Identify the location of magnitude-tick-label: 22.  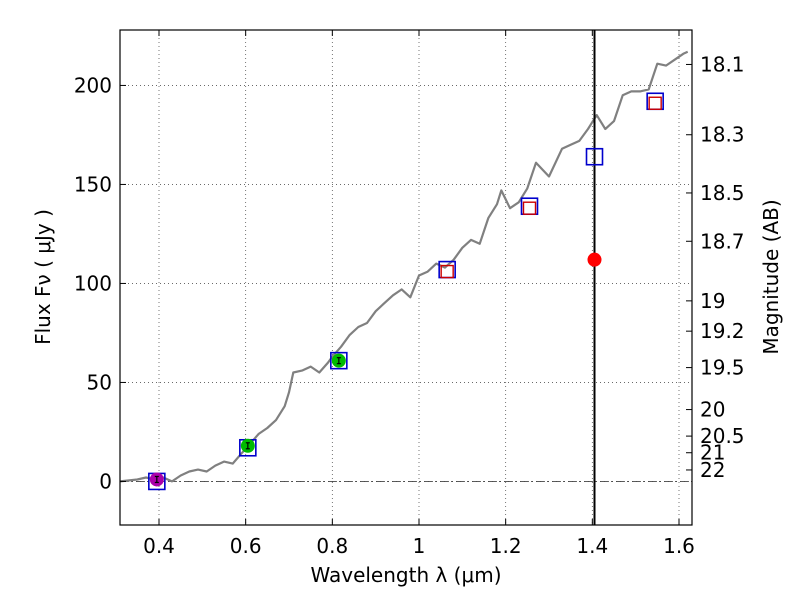
(712, 470).